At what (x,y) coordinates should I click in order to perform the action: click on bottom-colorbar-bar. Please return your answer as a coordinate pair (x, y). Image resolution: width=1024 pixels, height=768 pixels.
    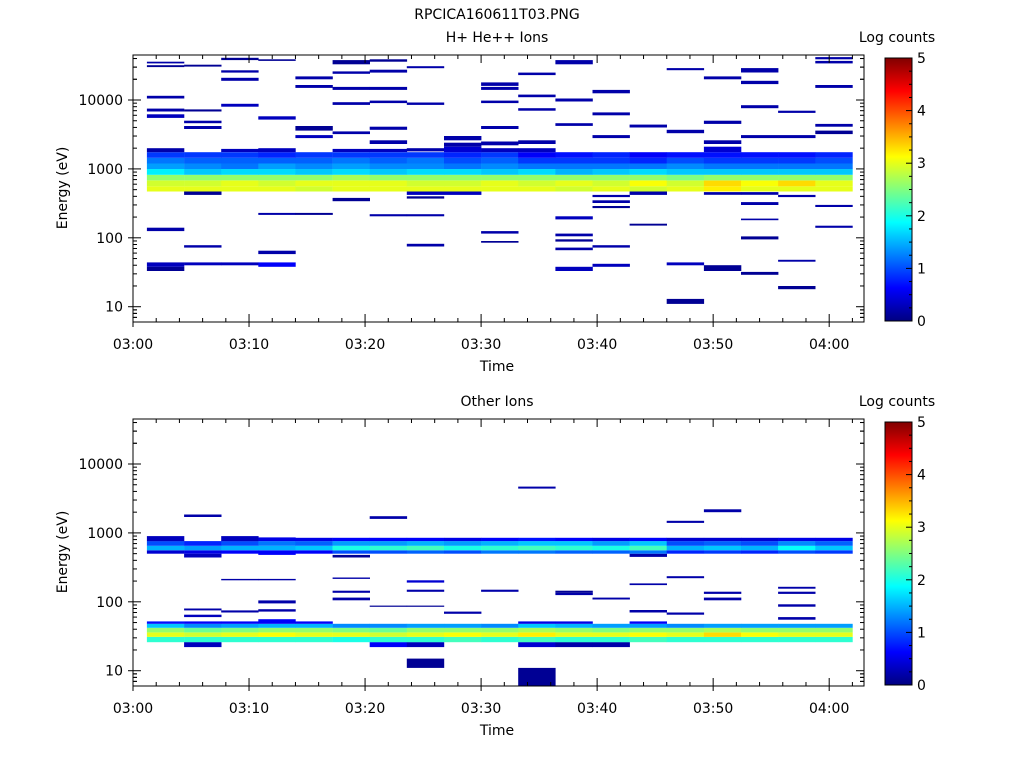
    Looking at the image, I should click on (898, 553).